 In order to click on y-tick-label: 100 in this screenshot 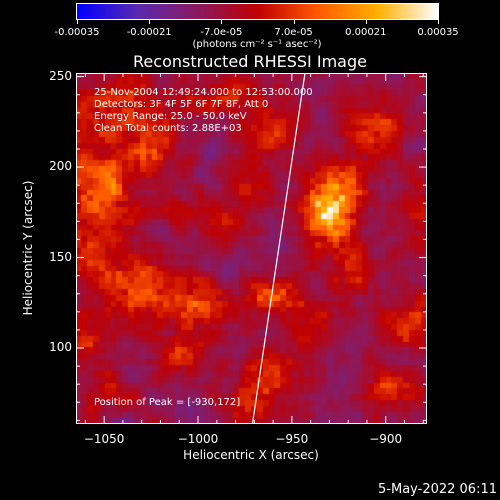, I will do `click(60, 347)`.